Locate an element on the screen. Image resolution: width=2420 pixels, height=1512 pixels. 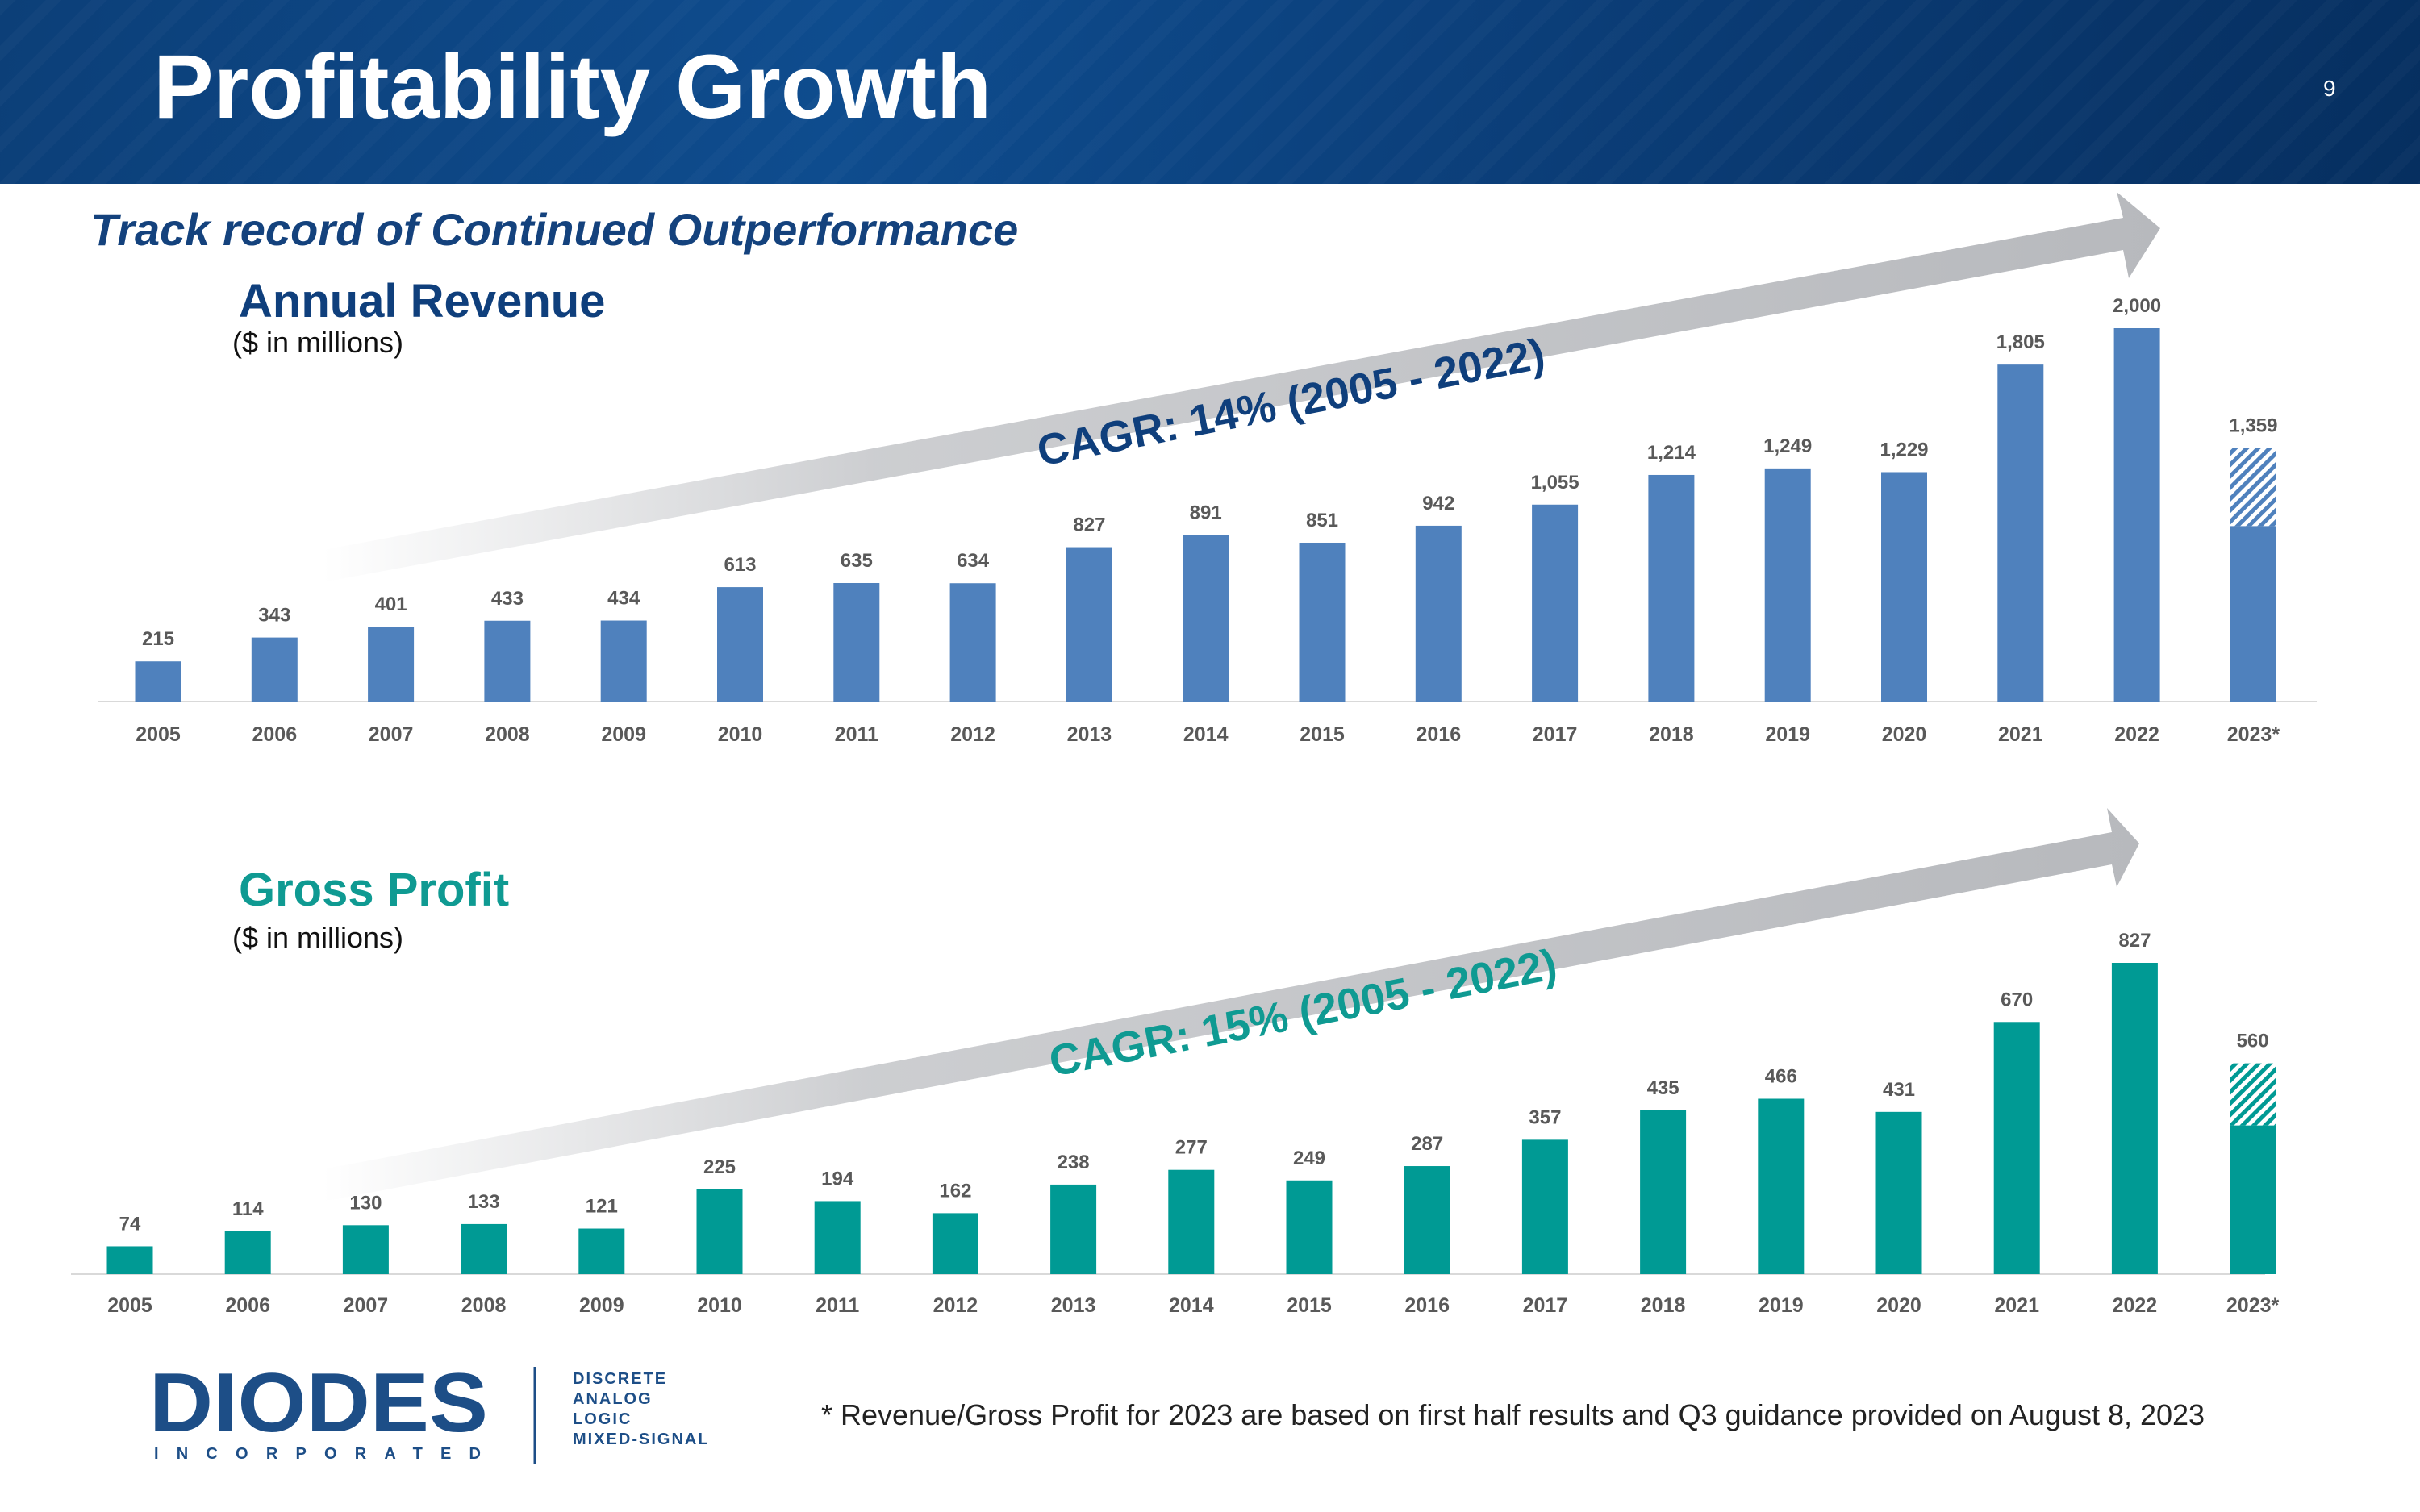
gross-profit-category-label: 2013 is located at coordinates (1073, 1305).